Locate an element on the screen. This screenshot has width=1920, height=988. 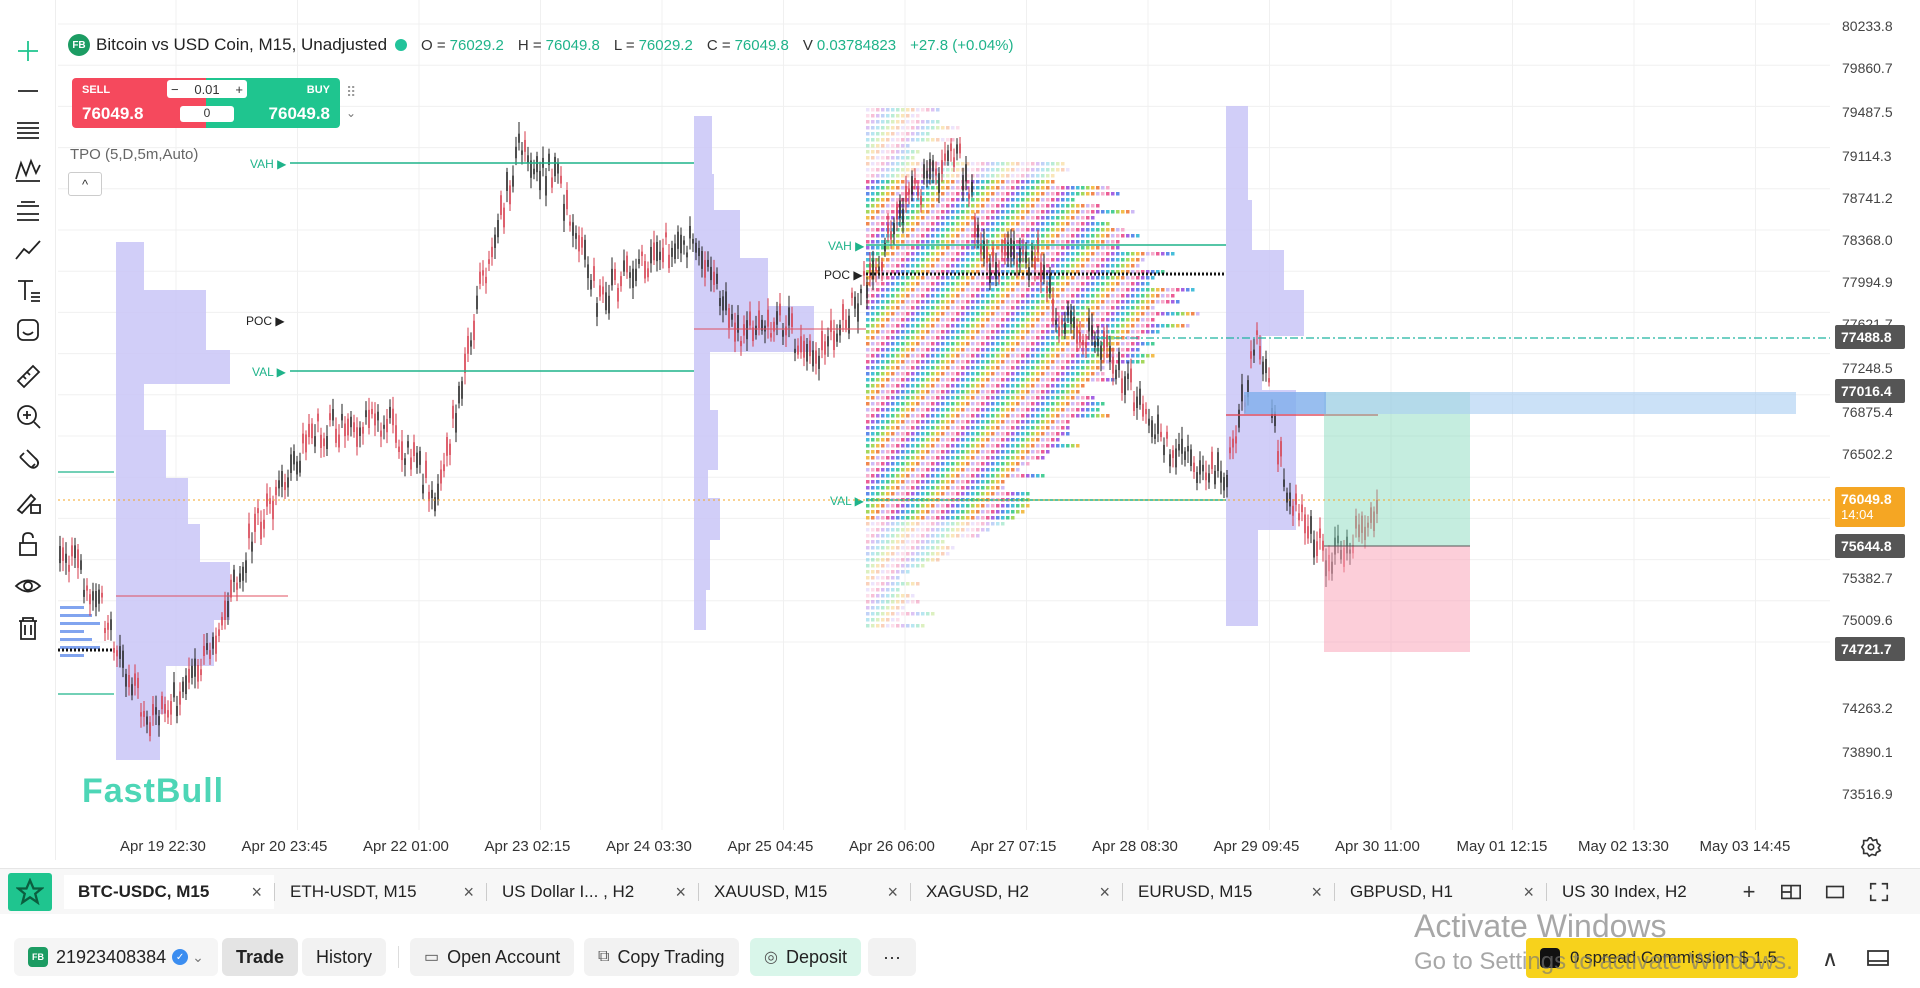
unlock-icon is located at coordinates (28, 544).